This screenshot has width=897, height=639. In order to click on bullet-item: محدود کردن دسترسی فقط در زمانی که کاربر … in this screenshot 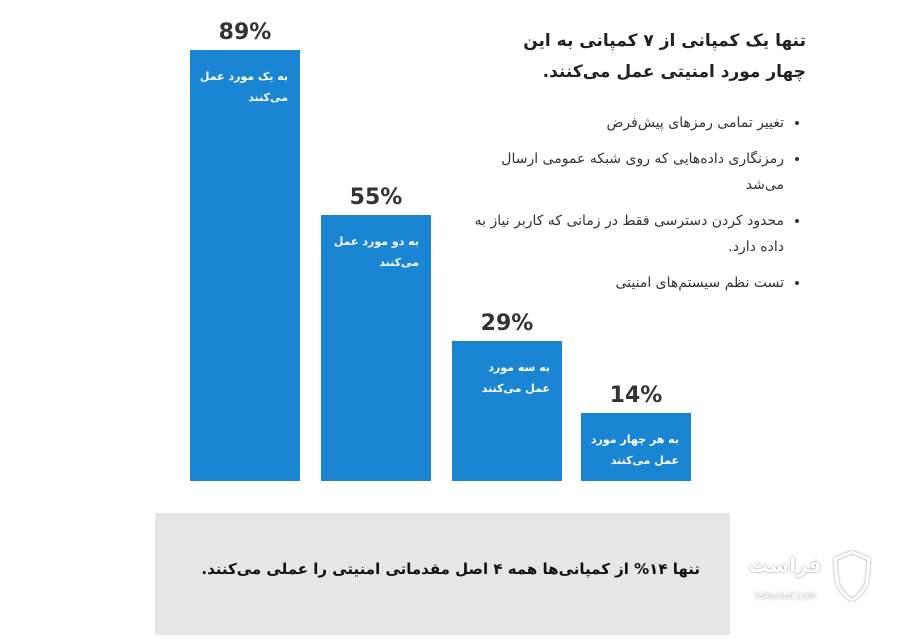, I will do `click(627, 234)`.